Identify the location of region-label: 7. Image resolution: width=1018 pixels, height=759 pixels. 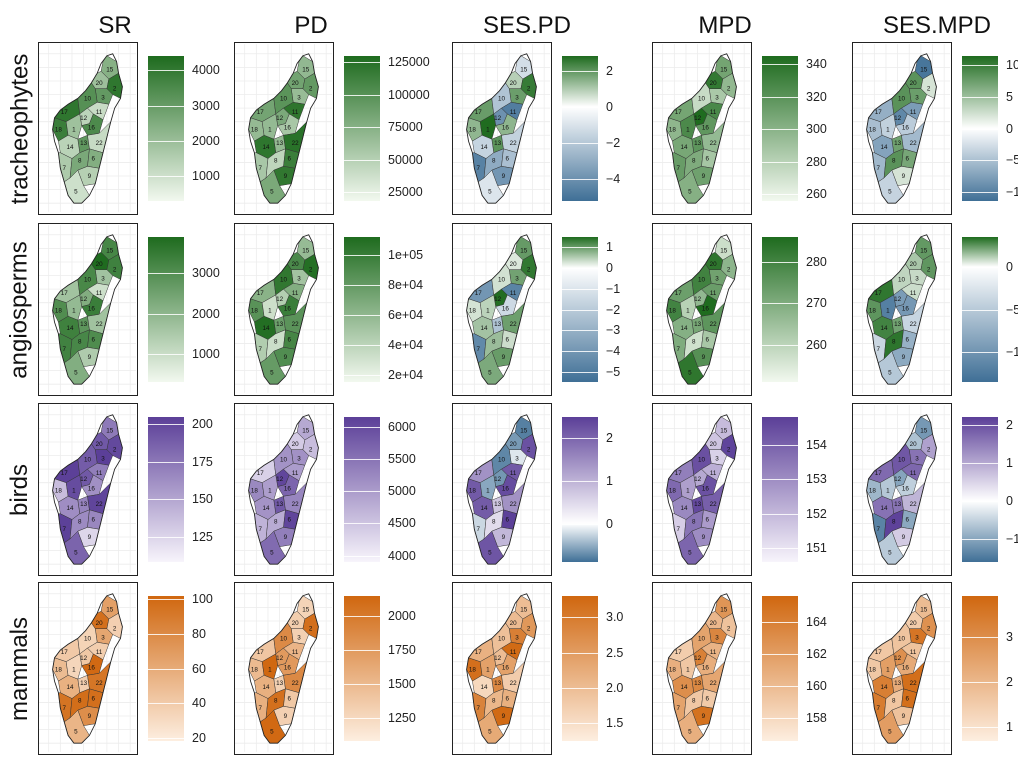
(64, 708).